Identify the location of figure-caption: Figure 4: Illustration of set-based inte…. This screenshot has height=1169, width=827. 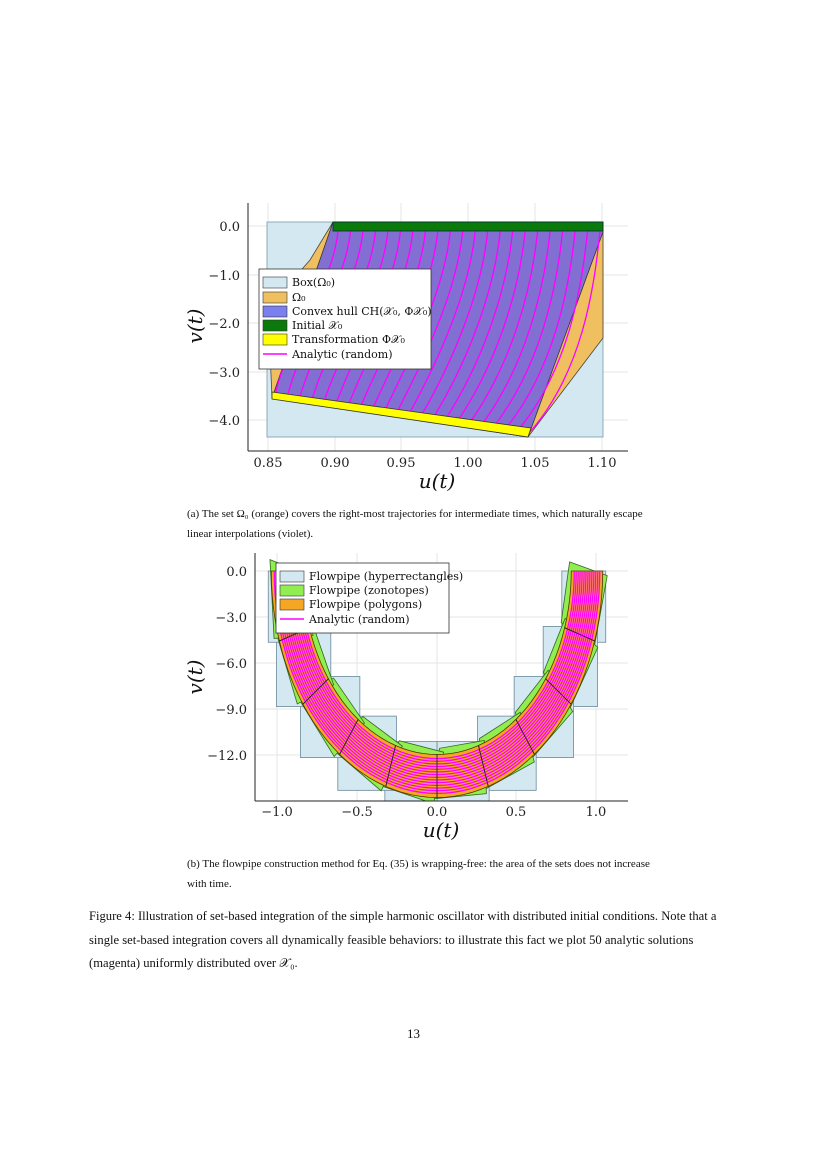
(403, 939).